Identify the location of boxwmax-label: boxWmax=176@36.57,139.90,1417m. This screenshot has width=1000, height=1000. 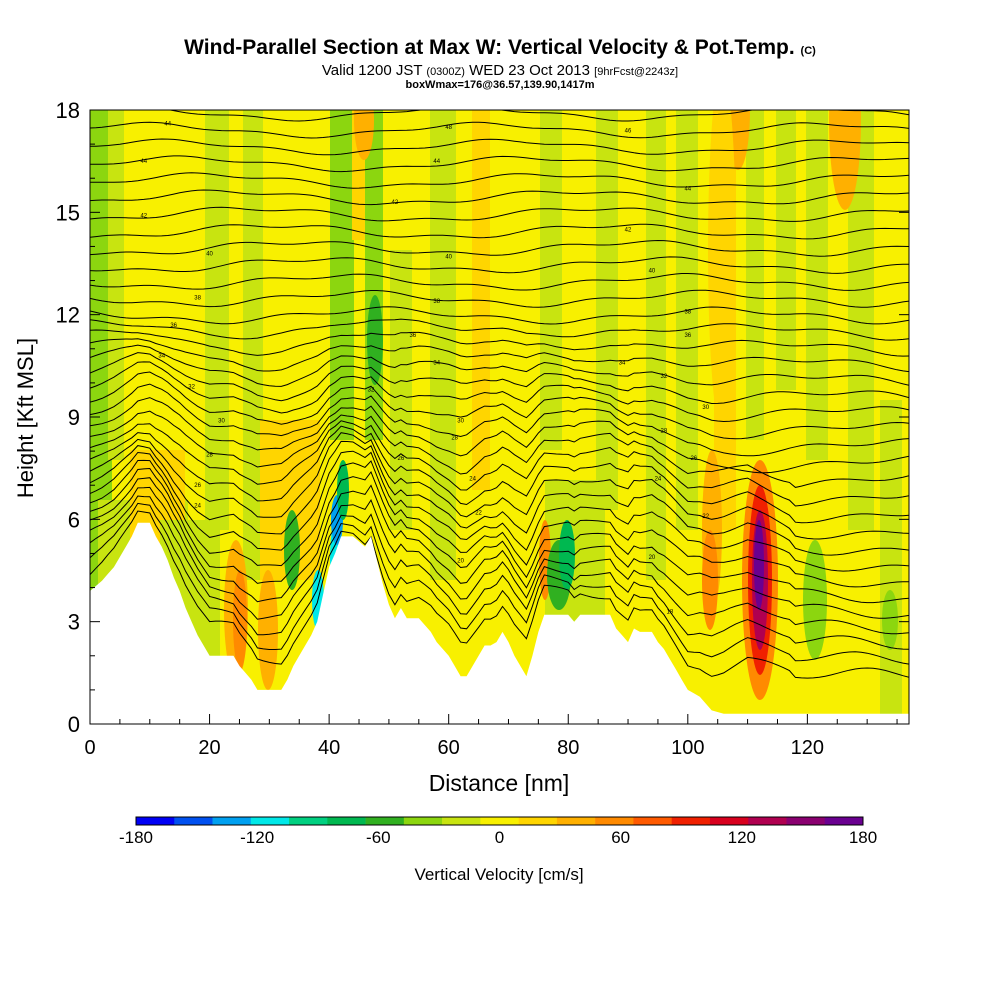
(500, 85).